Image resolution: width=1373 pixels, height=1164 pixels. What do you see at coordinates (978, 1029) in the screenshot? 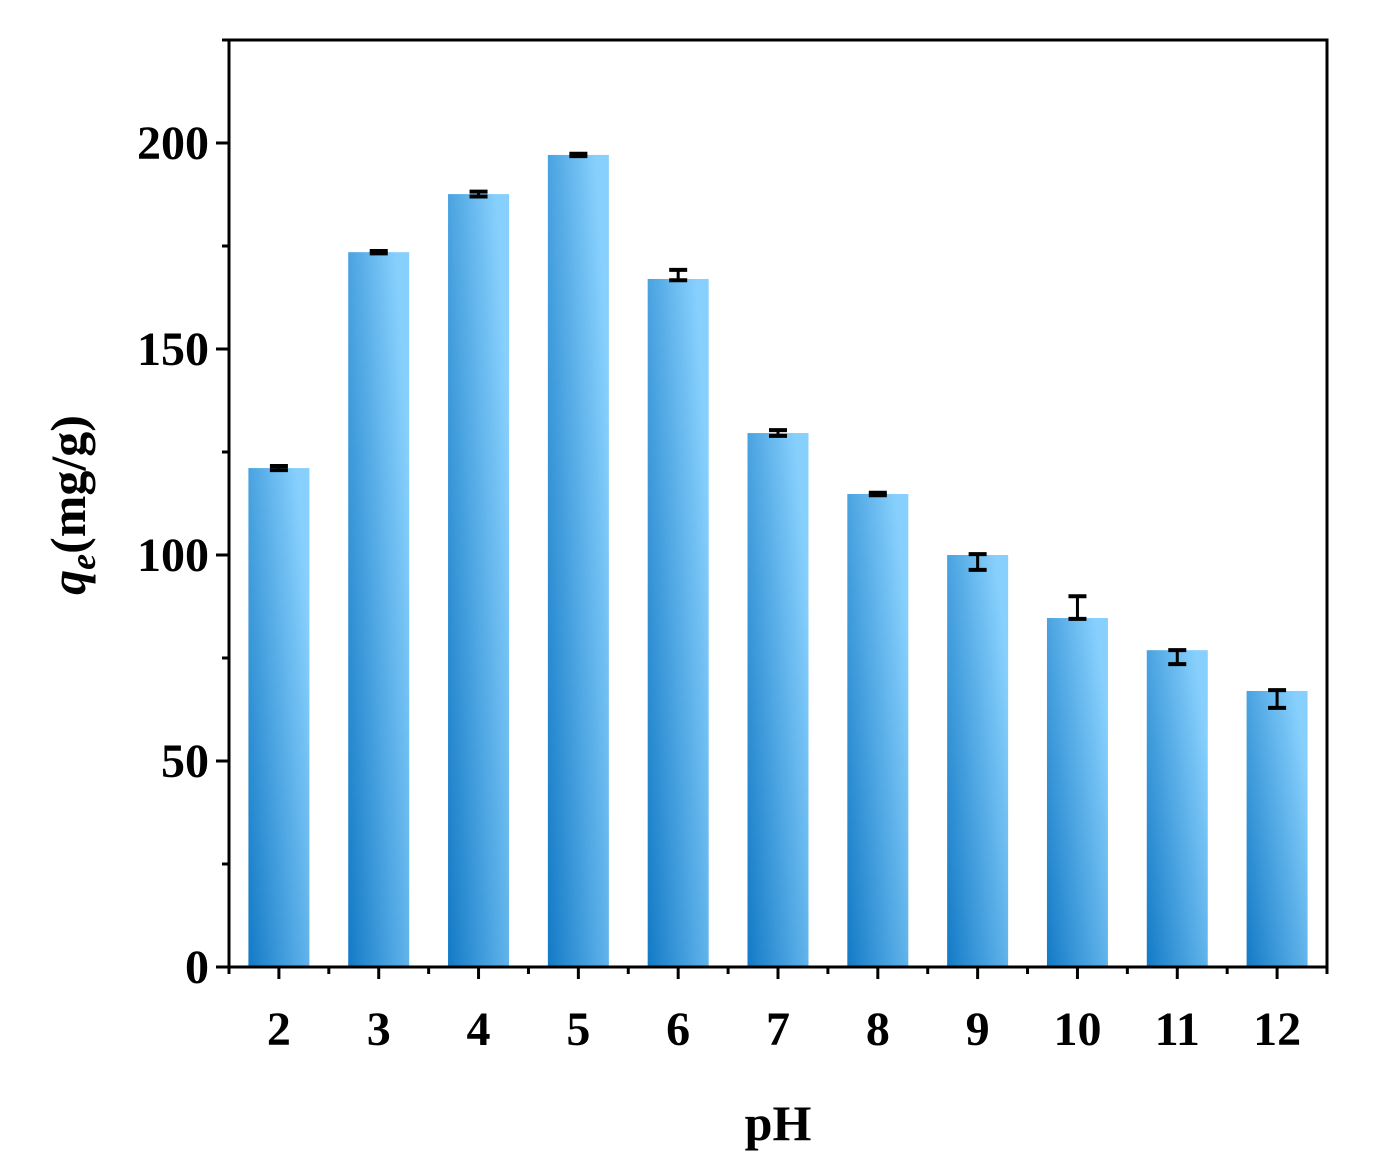
I see `x-tick-label: 9` at bounding box center [978, 1029].